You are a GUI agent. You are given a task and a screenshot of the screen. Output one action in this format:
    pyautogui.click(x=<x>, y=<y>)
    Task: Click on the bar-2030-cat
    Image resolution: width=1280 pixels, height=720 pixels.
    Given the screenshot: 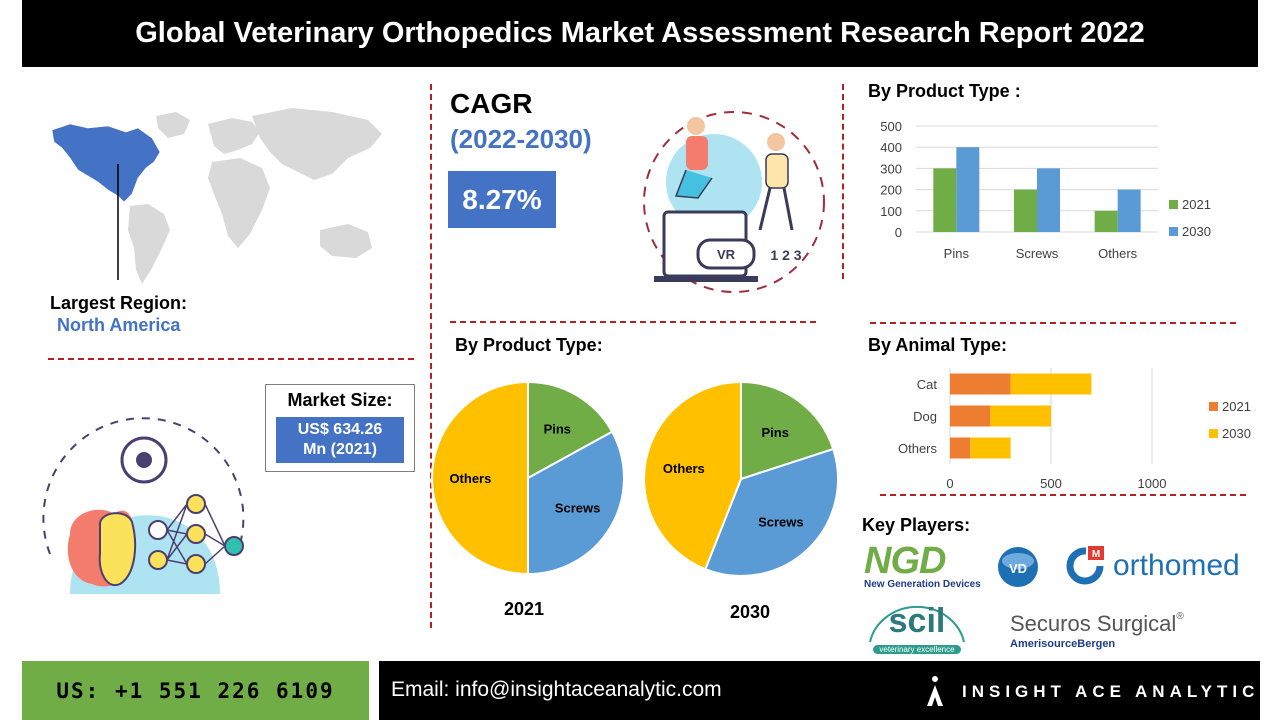 What is the action you would take?
    pyautogui.click(x=1051, y=384)
    